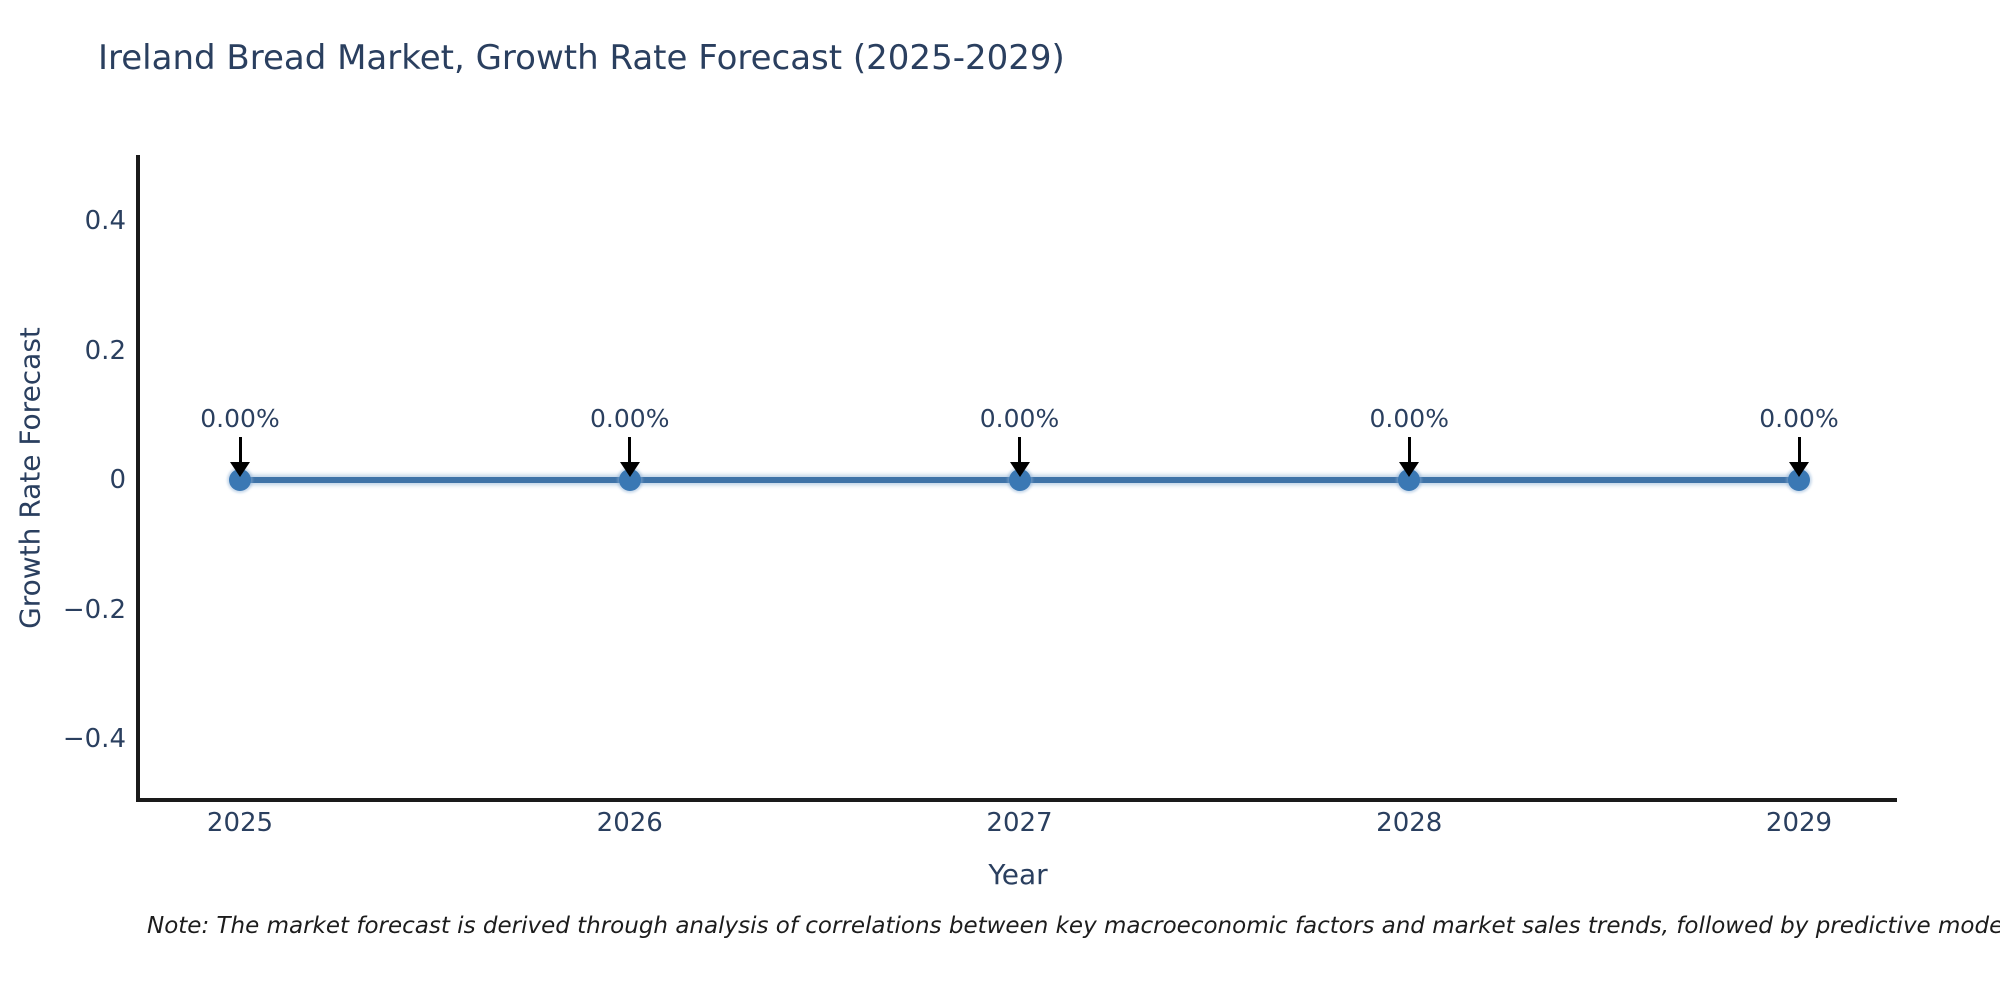 This screenshot has height=1000, width=2000. What do you see at coordinates (94, 739) in the screenshot?
I see `y-tick-label: −0.4` at bounding box center [94, 739].